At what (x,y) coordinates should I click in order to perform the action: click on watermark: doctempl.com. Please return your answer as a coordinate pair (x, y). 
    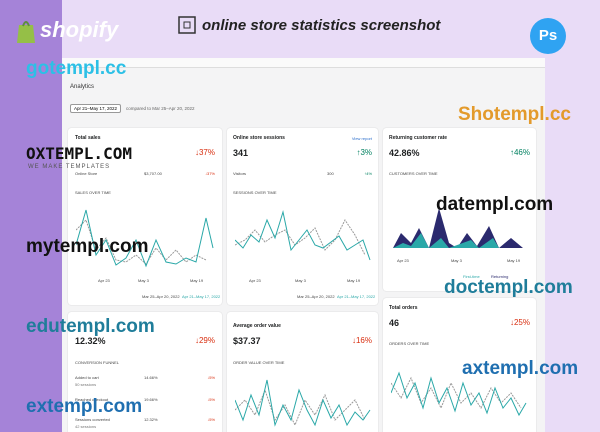
    Looking at the image, I should click on (508, 287).